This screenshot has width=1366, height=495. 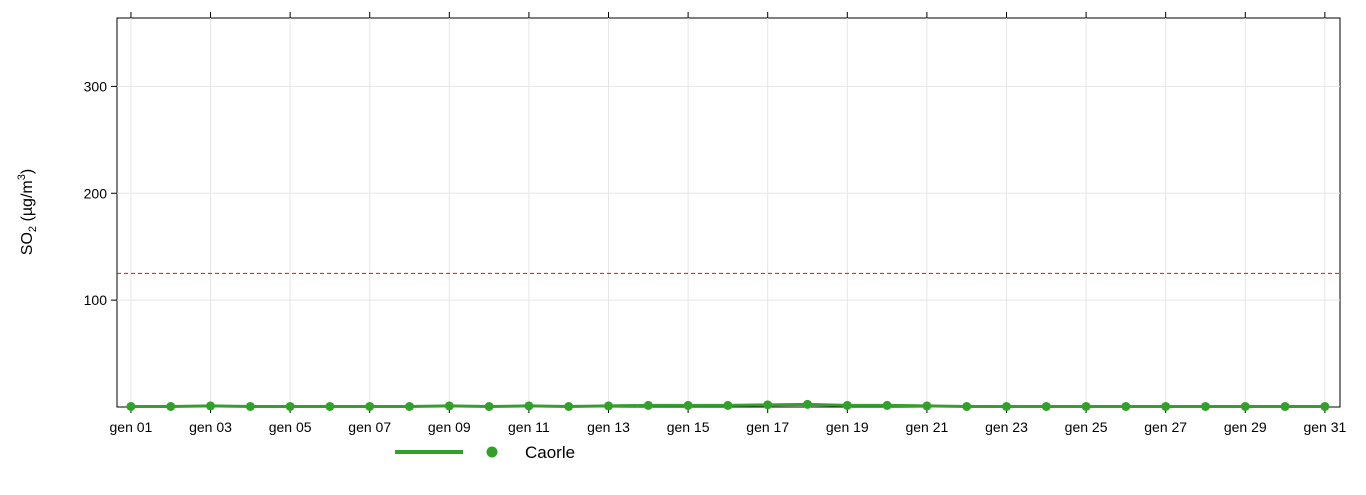 I want to click on y-label-sub: 2, so click(x=33, y=229).